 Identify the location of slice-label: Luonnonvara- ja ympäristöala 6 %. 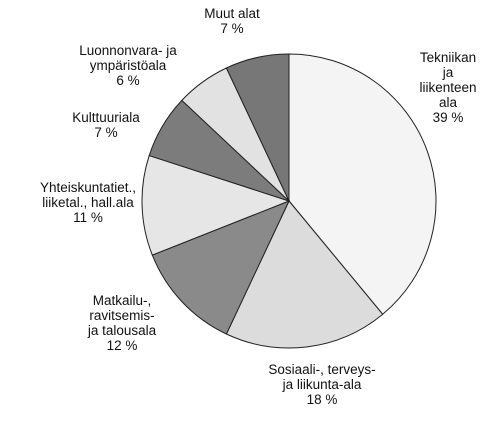
(128, 65).